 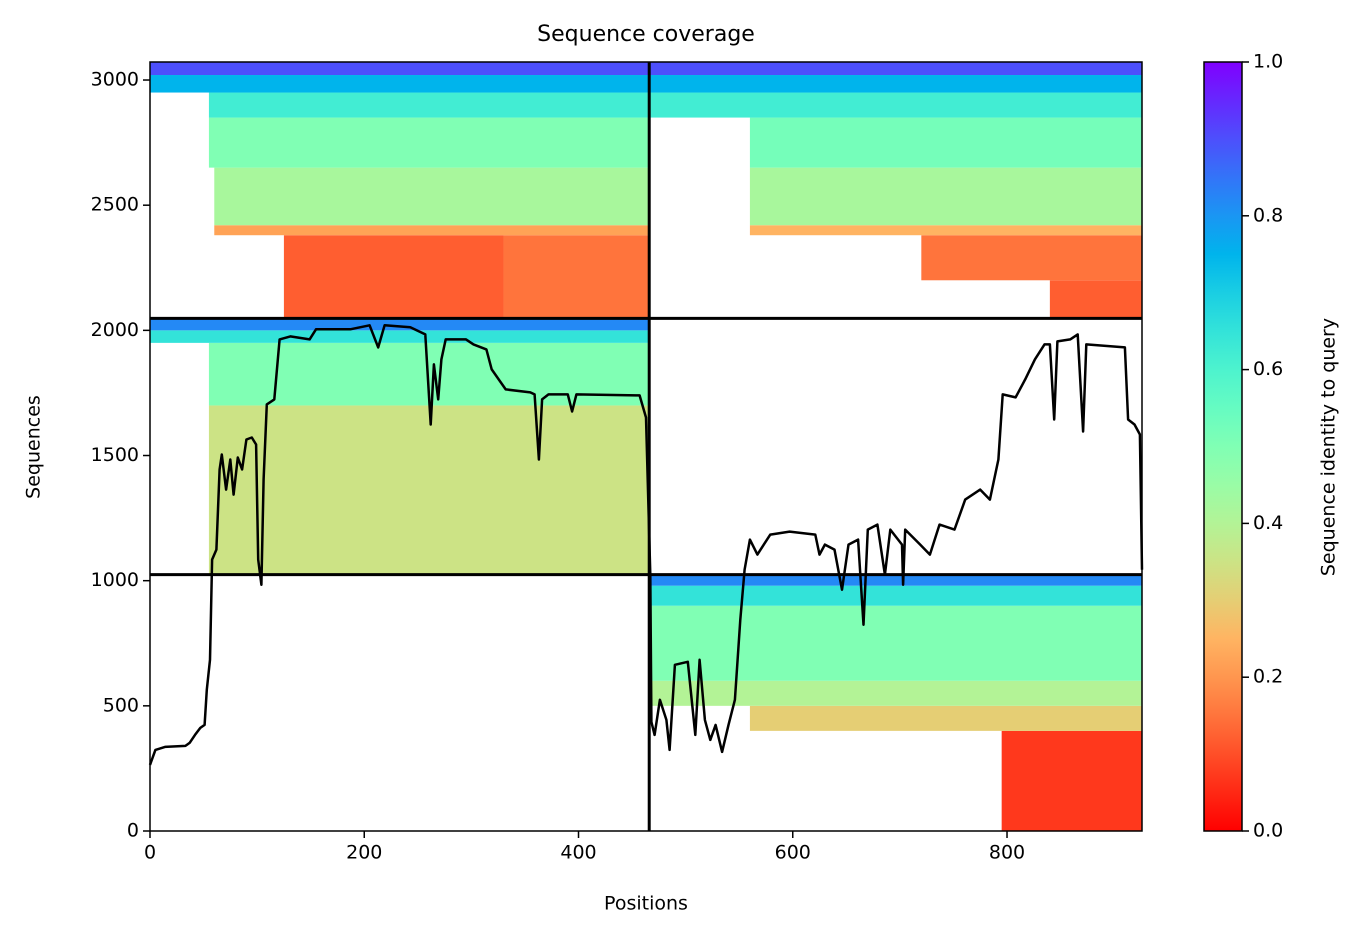 What do you see at coordinates (1268, 215) in the screenshot?
I see `colorbar-tick-label: 0.8` at bounding box center [1268, 215].